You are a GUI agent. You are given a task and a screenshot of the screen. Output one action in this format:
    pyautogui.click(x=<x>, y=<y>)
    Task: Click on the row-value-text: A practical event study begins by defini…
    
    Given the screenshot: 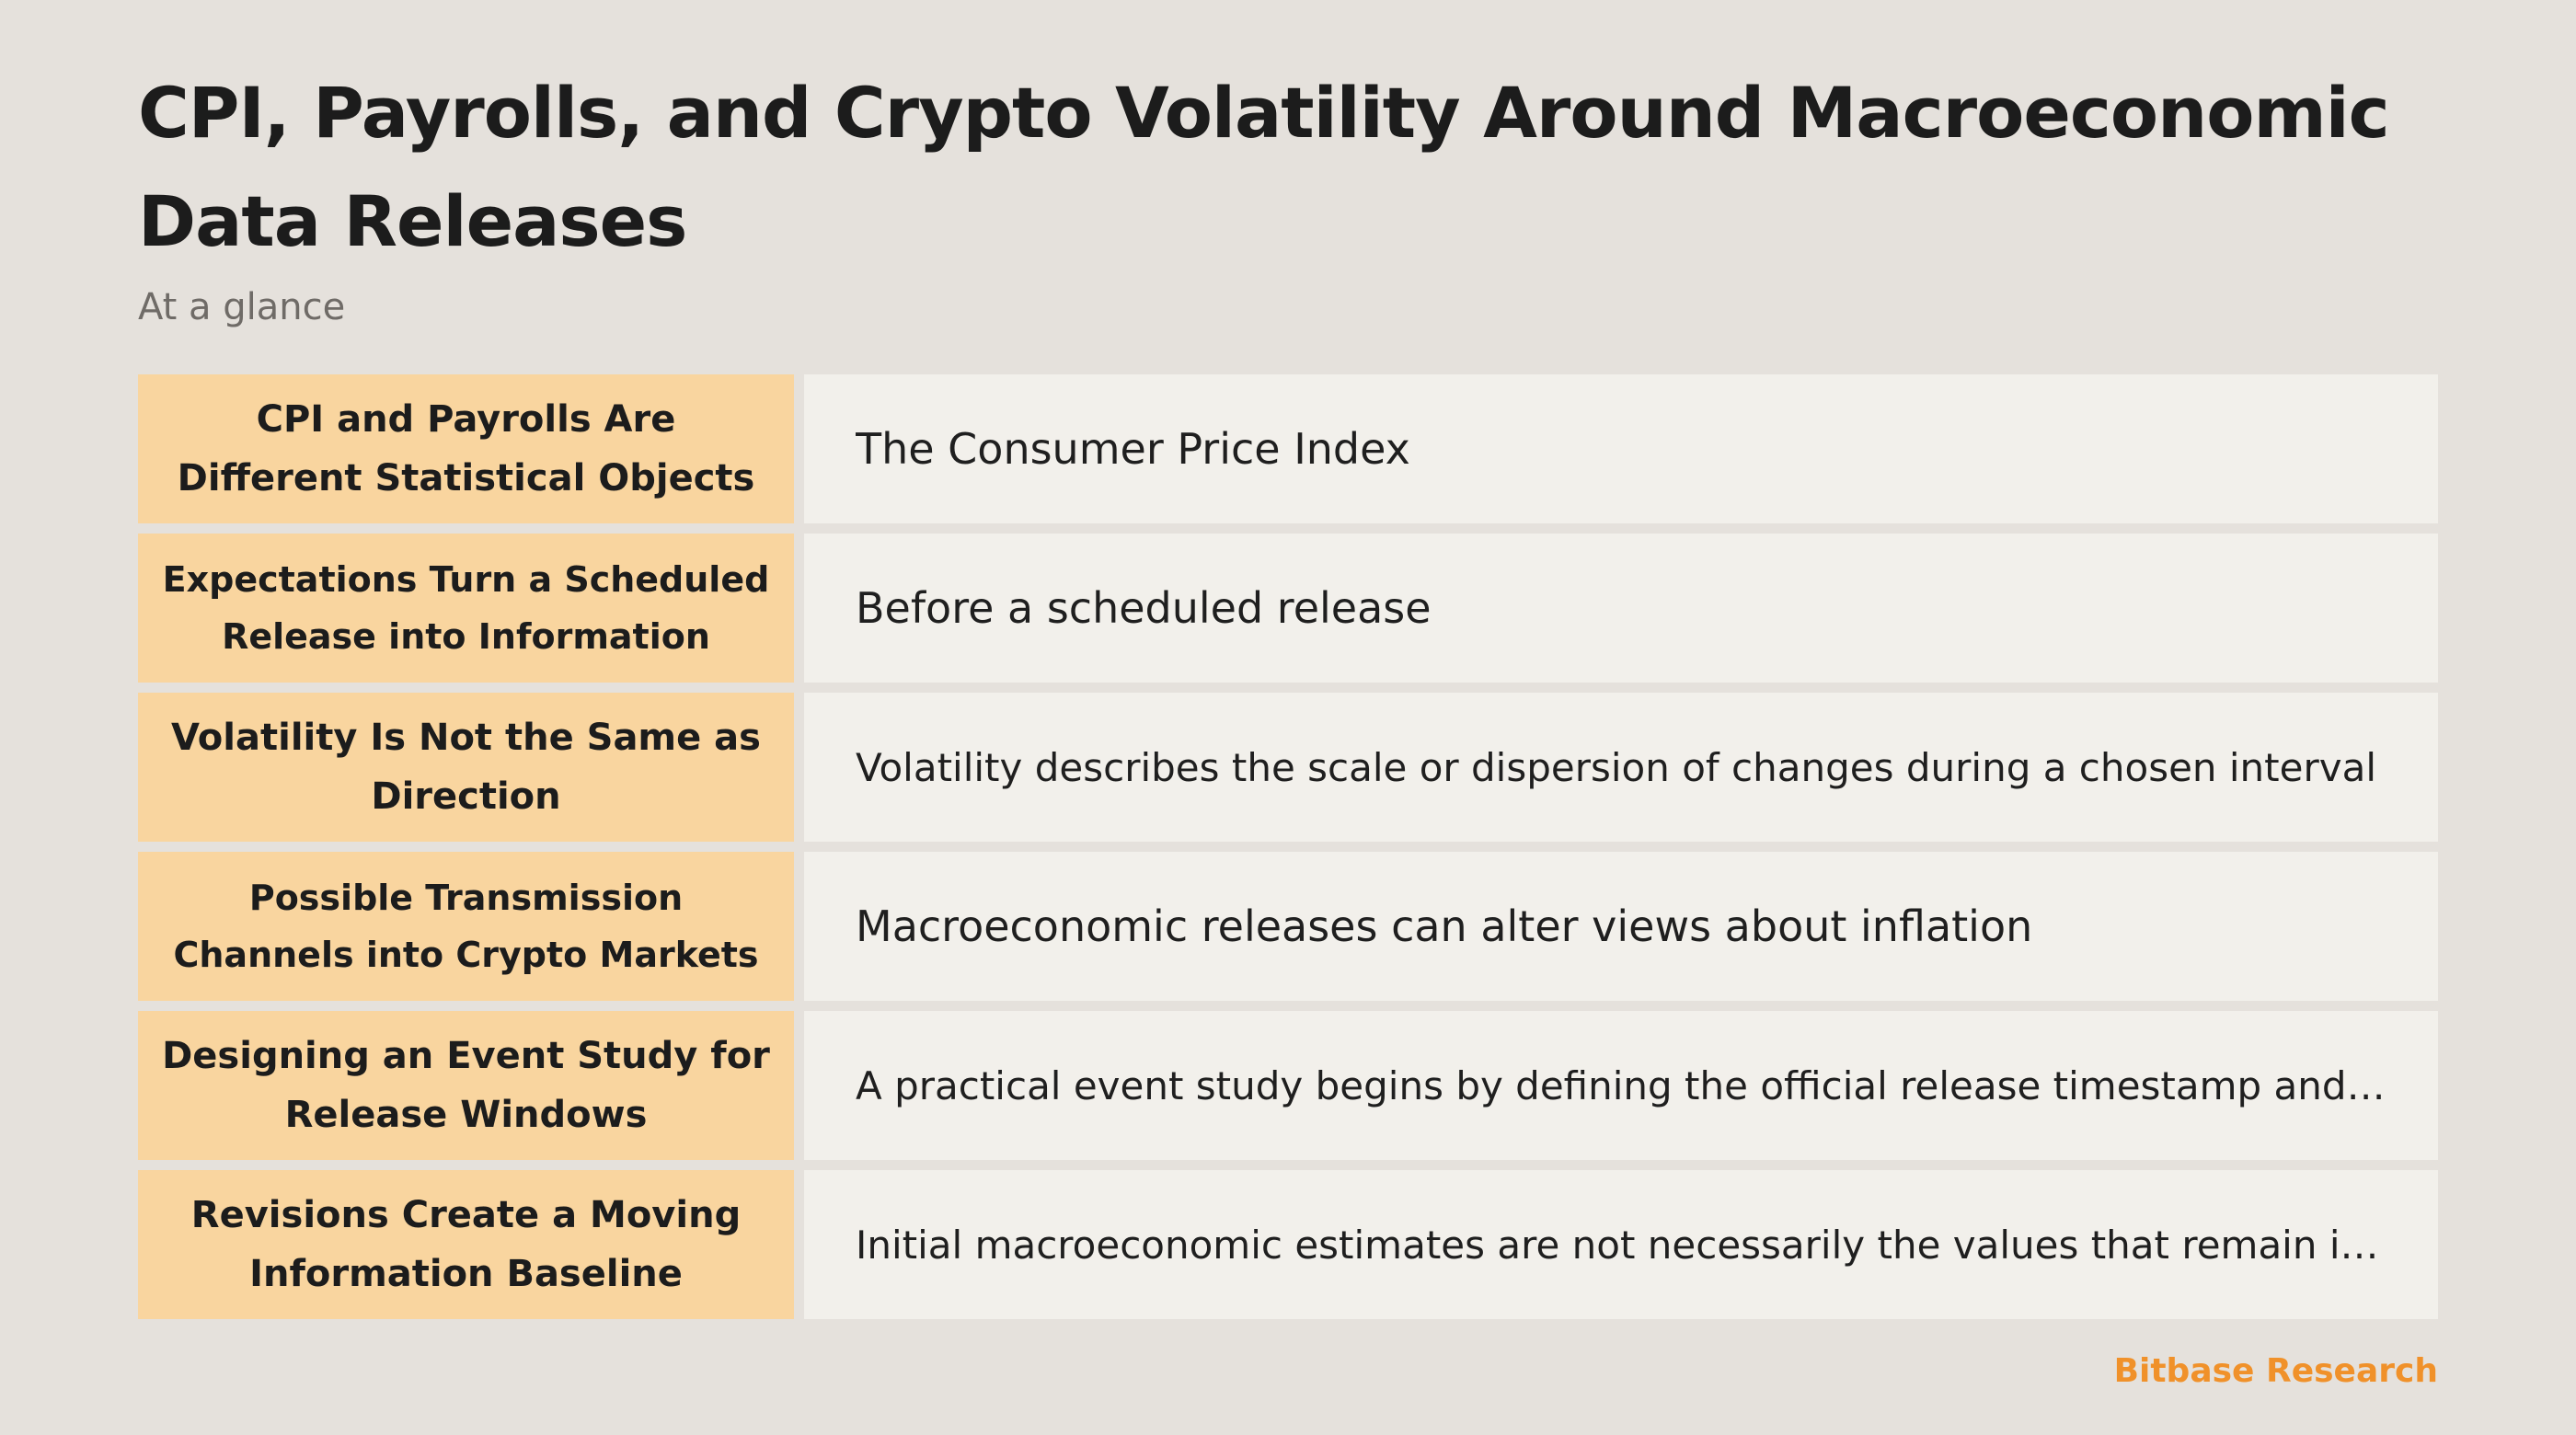 What is the action you would take?
    pyautogui.click(x=1621, y=1085)
    